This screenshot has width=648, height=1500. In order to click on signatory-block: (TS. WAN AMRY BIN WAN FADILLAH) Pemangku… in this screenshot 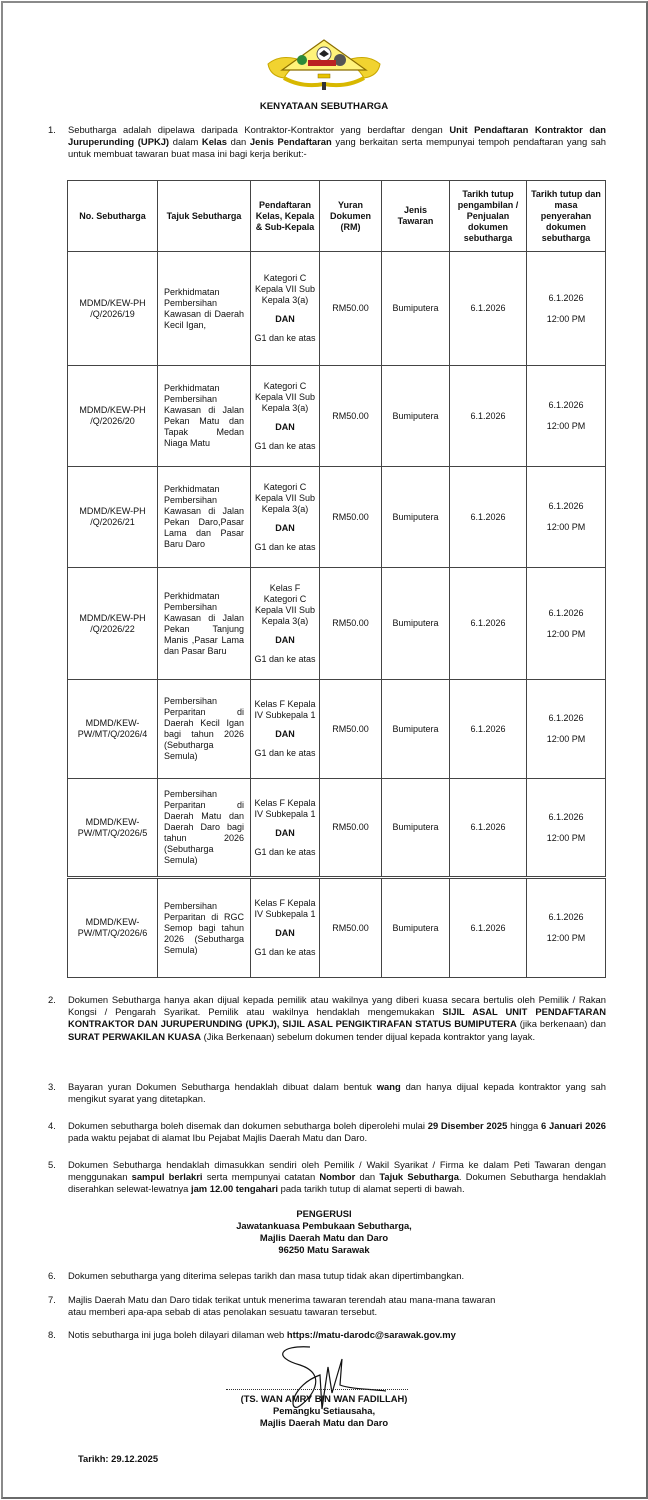, I will do `click(324, 1411)`.